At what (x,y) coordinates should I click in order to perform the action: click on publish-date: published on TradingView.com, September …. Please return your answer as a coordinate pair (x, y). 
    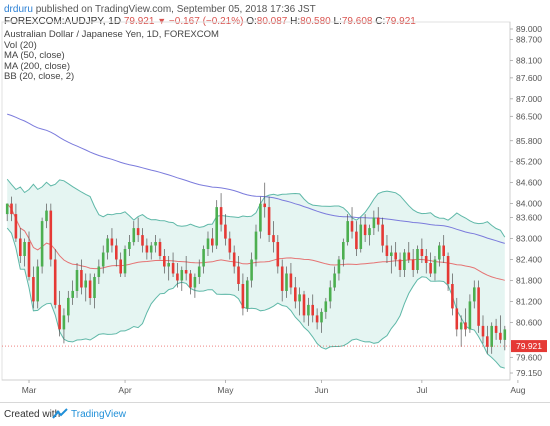
    Looking at the image, I should click on (175, 9).